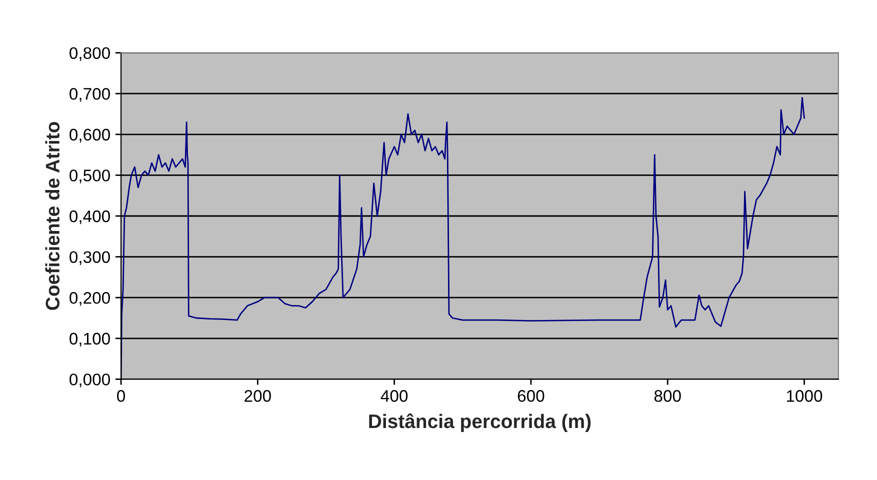 This screenshot has width=877, height=480. I want to click on x-tick-label: 200, so click(257, 396).